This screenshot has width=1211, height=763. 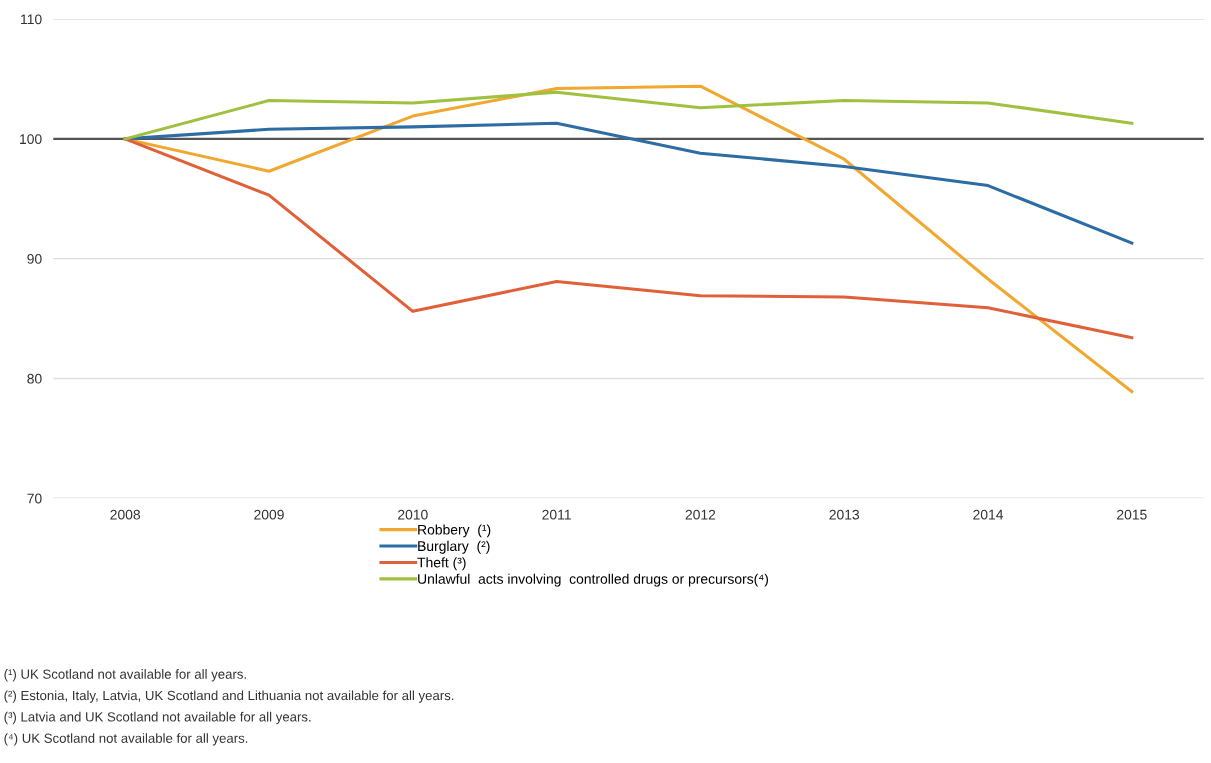 What do you see at coordinates (454, 531) in the screenshot?
I see `legend-label: Robbery (¹)` at bounding box center [454, 531].